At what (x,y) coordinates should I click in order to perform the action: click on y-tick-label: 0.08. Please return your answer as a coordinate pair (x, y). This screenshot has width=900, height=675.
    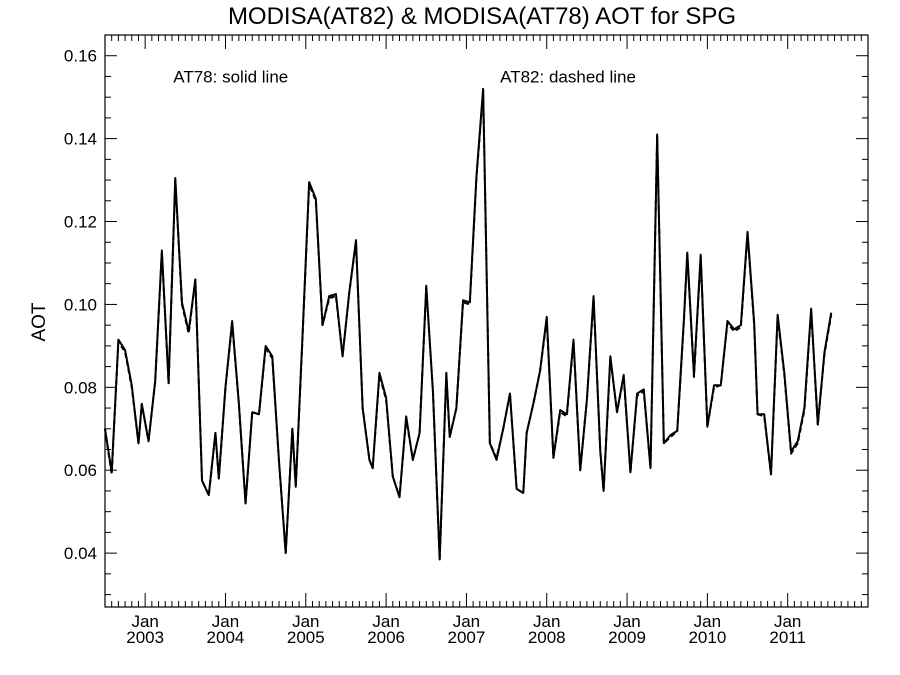
    Looking at the image, I should click on (80, 387).